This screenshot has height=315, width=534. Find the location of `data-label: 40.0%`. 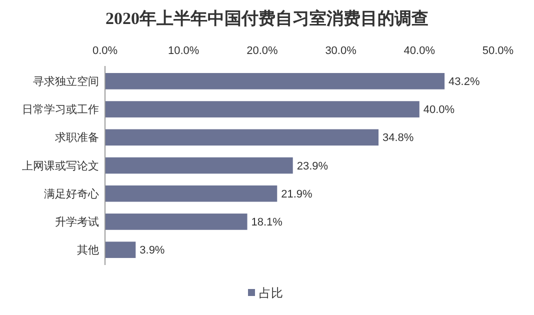

data-label: 40.0% is located at coordinates (439, 110).